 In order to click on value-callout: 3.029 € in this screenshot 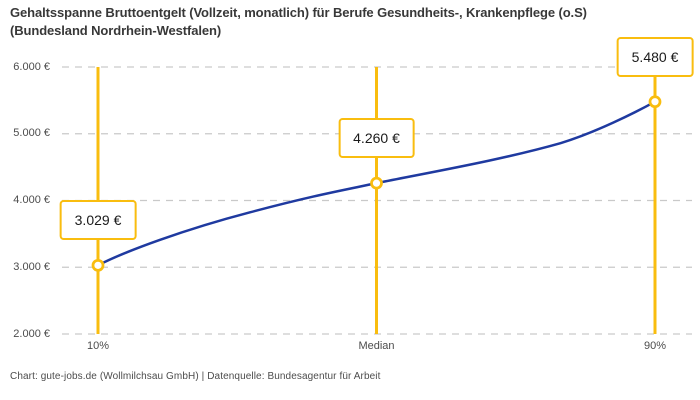, I will do `click(98, 220)`.